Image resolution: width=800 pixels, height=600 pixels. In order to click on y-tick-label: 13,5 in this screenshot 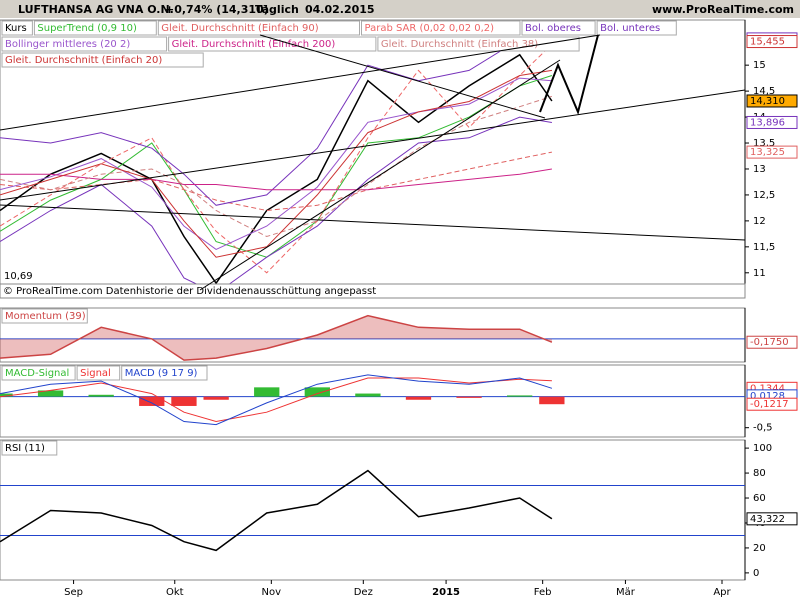, I will do `click(764, 143)`.